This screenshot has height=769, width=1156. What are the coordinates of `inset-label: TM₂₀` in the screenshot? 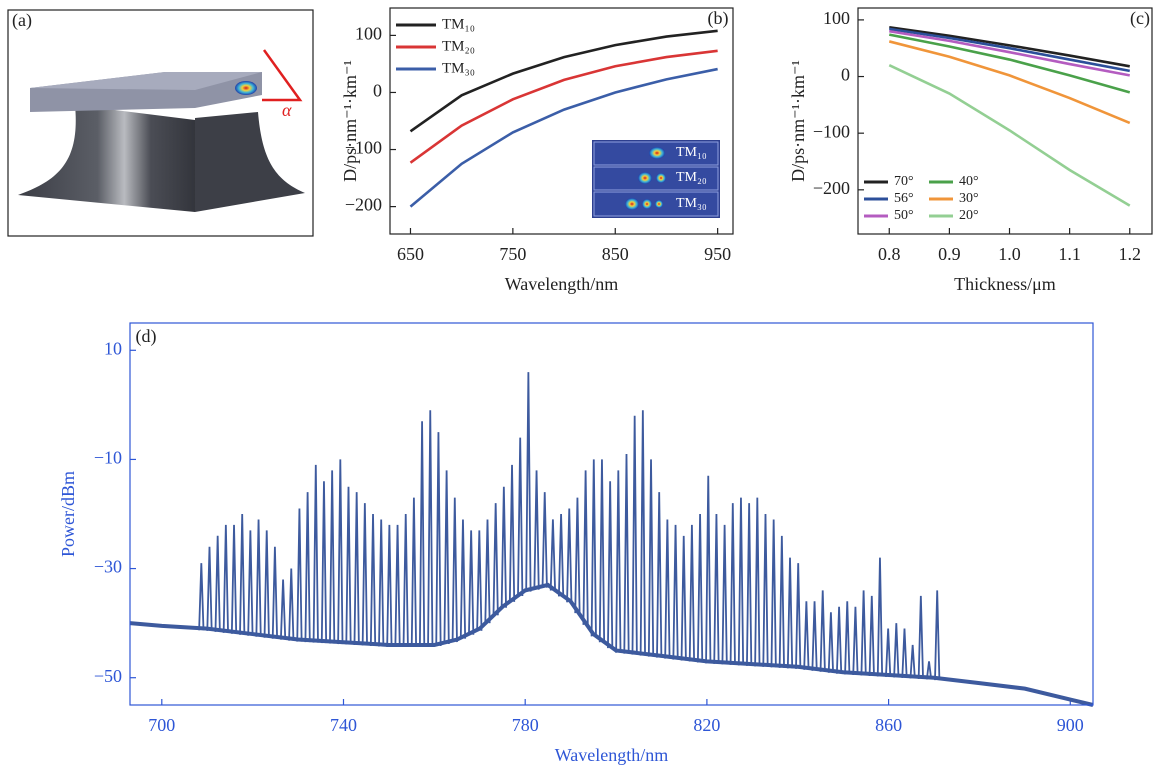 It's located at (691, 177).